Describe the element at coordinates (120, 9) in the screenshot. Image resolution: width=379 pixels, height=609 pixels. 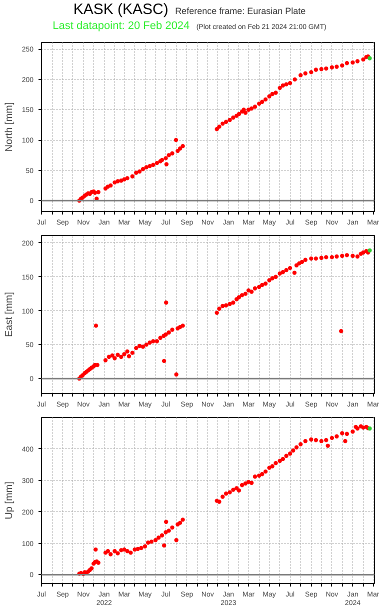
I see `chart-title: KASK (KASC)` at that location.